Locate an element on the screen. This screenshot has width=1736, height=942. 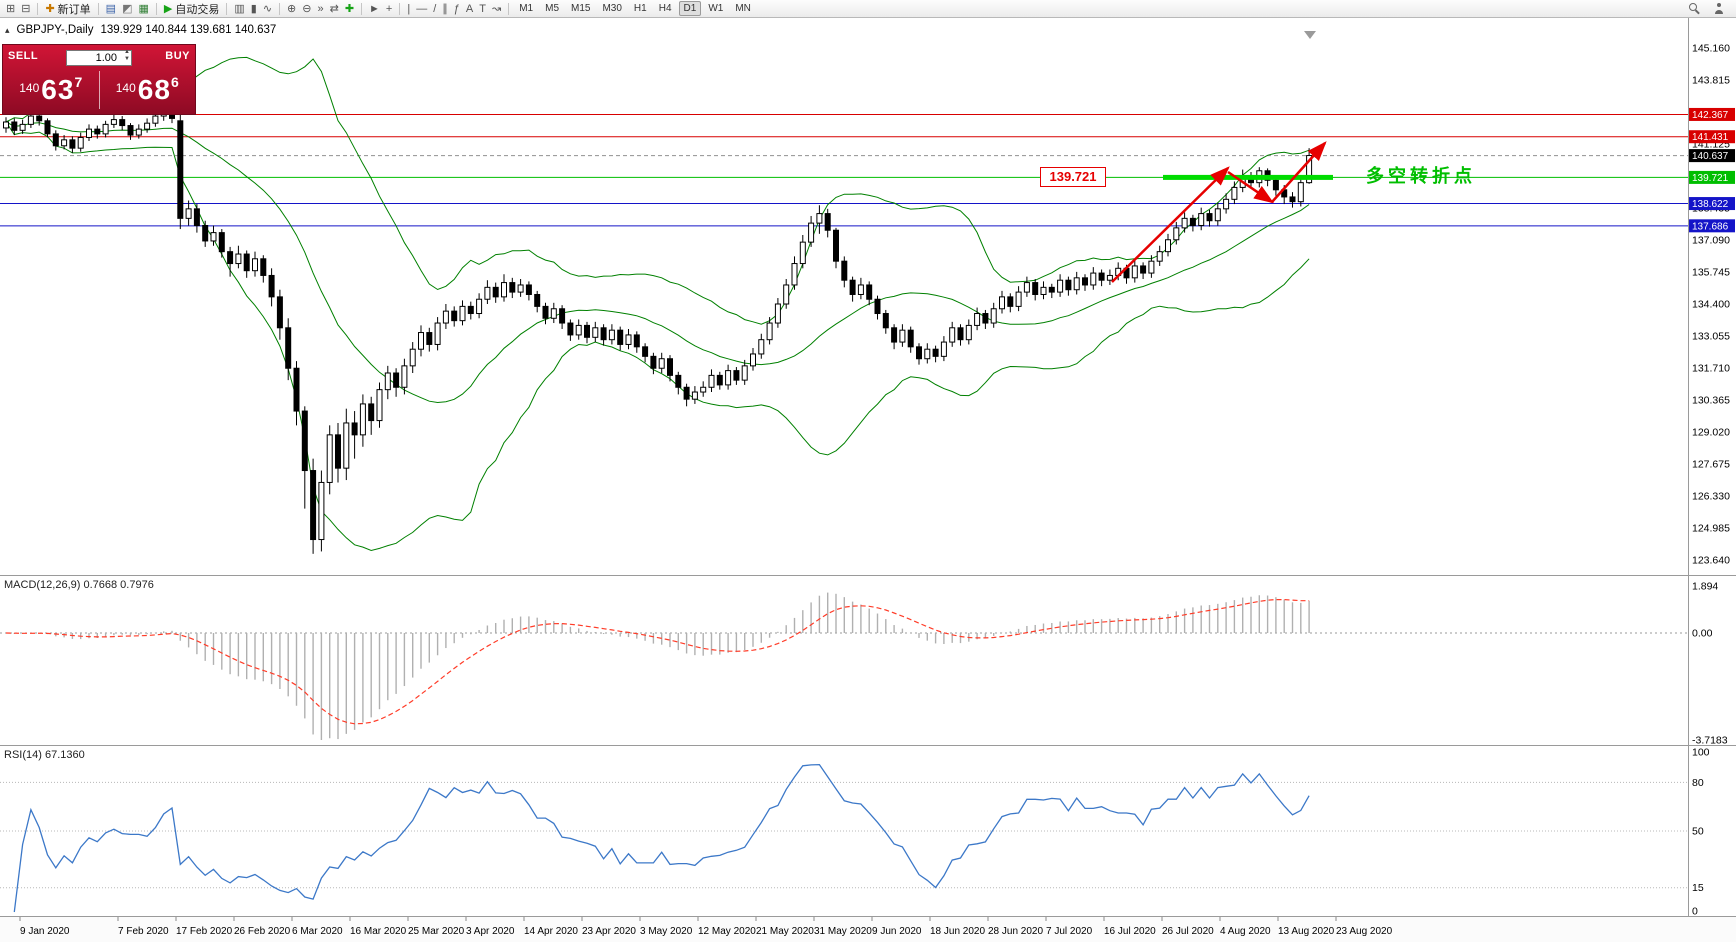
buy-button: 140686 is located at coordinates (148, 90).